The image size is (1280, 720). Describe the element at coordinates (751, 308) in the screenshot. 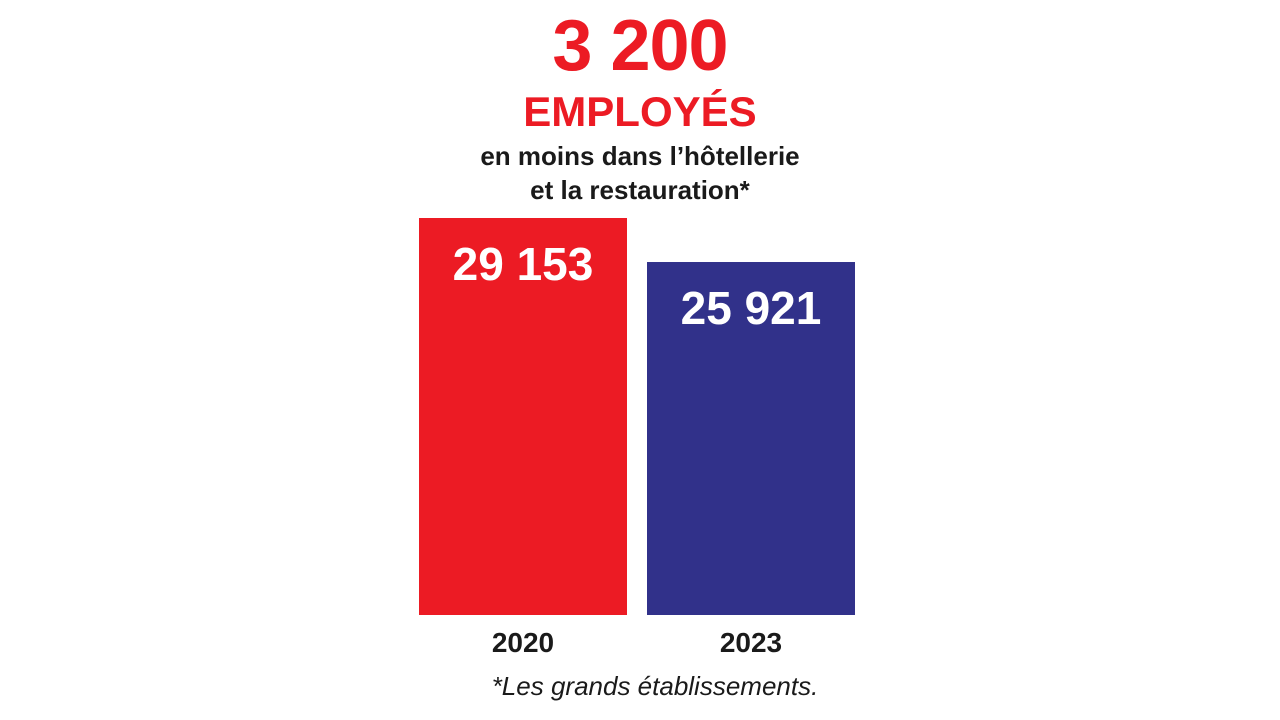

I see `bar-value-label-2023: 25 921` at that location.